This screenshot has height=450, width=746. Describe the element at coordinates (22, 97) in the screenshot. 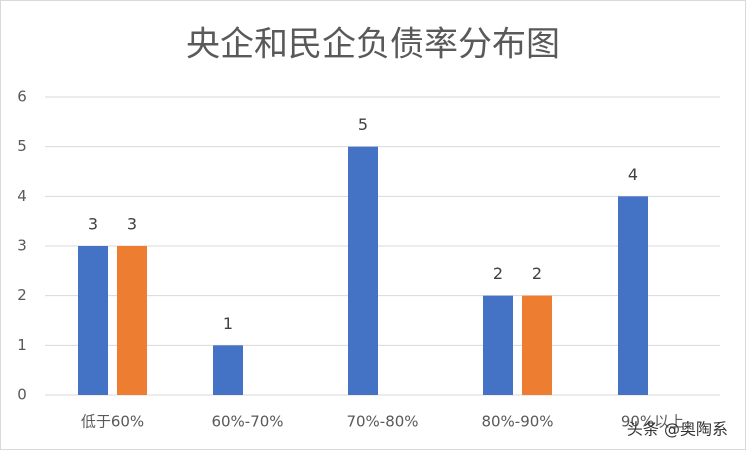

I see `y-tick-label: 6` at that location.